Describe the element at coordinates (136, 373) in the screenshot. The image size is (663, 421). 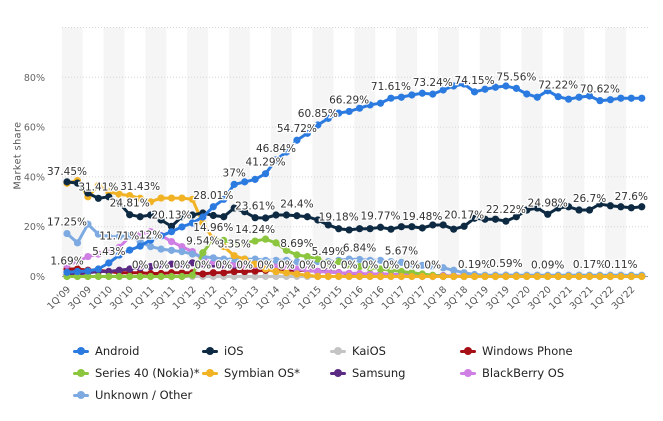
I see `legend-item-series-40: Series 40 (Nokia)*` at that location.